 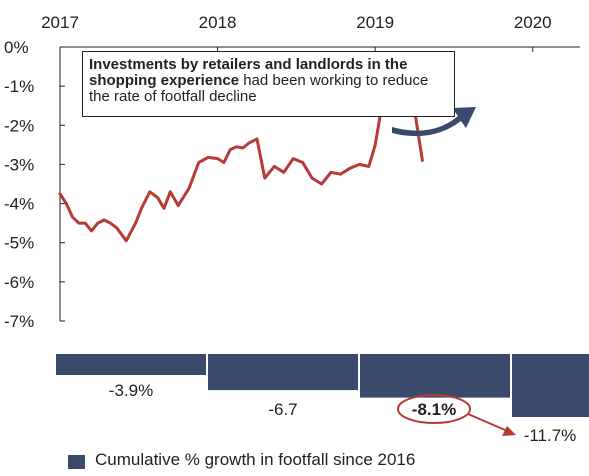 I want to click on legend-swatch, so click(x=76, y=462).